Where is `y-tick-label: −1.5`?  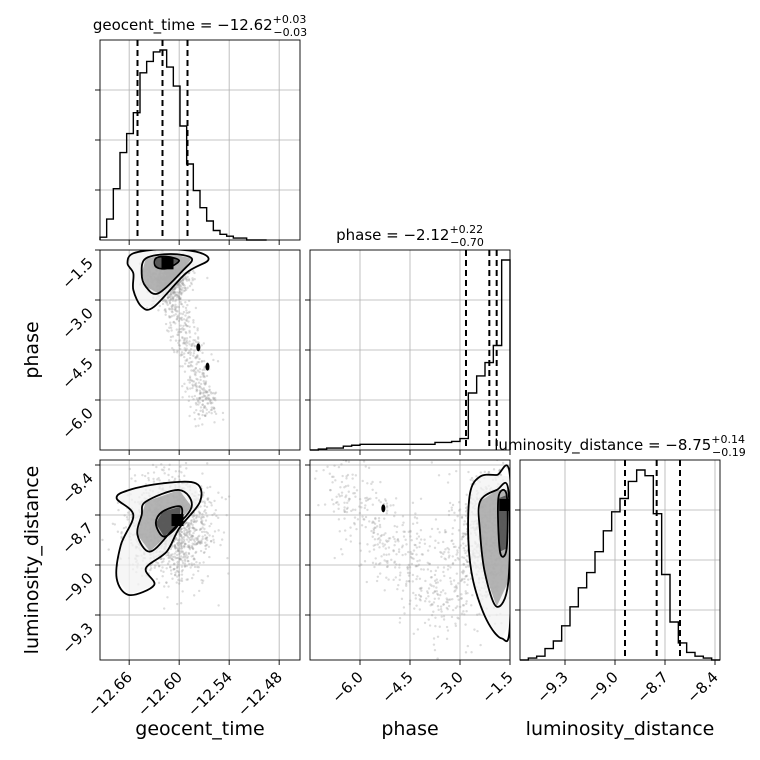 y-tick-label: −1.5 is located at coordinates (77, 273).